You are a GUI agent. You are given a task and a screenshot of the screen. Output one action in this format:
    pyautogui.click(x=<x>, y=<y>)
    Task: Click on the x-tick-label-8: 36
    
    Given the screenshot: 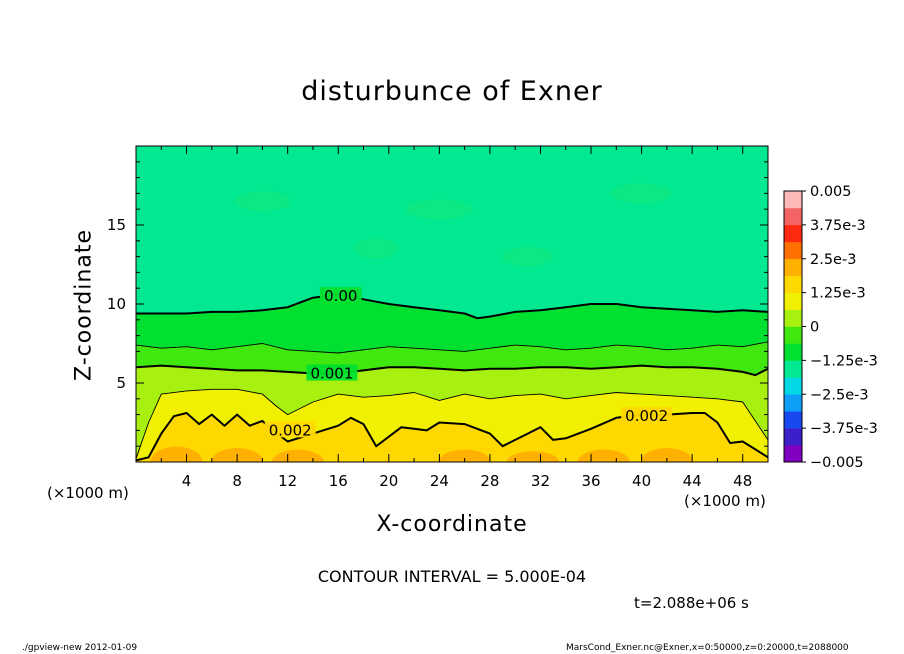 What is the action you would take?
    pyautogui.click(x=590, y=481)
    